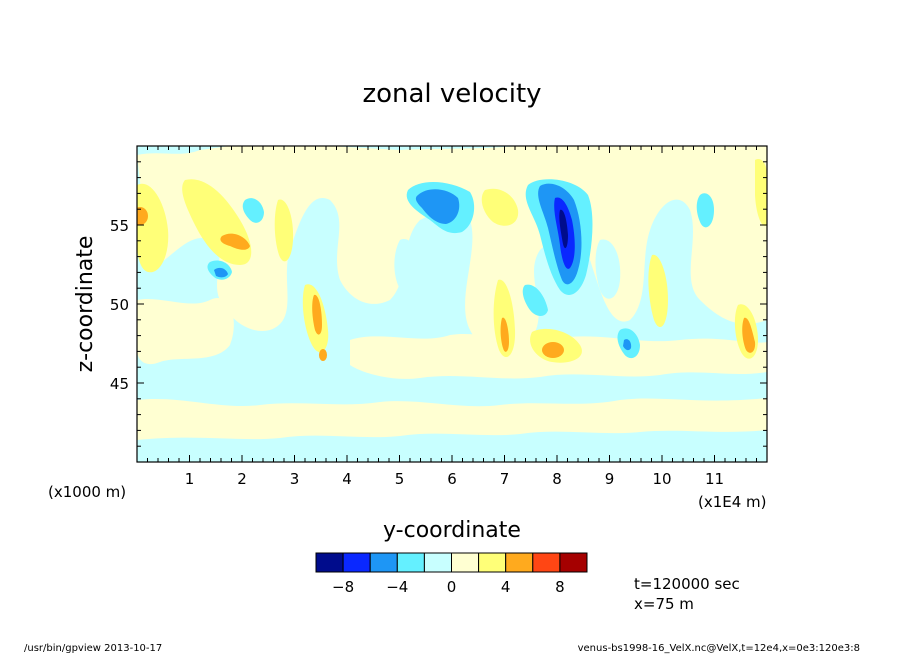 Image resolution: width=904 pixels, height=654 pixels. I want to click on time-annotation: t=120000 sec, so click(687, 584).